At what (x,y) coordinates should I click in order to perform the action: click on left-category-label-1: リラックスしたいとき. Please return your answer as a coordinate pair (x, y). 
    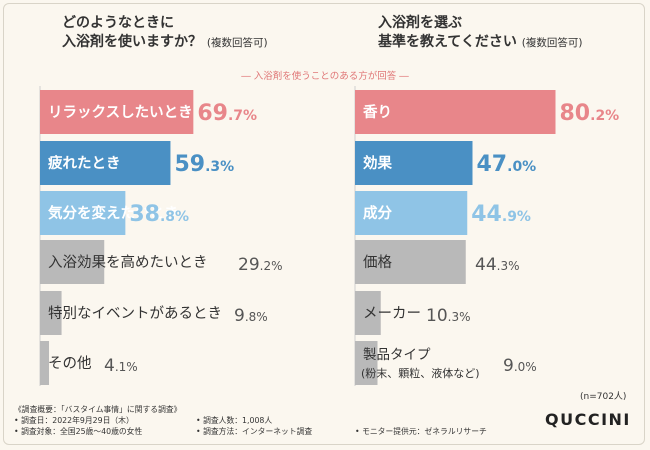
    Looking at the image, I should click on (120, 112).